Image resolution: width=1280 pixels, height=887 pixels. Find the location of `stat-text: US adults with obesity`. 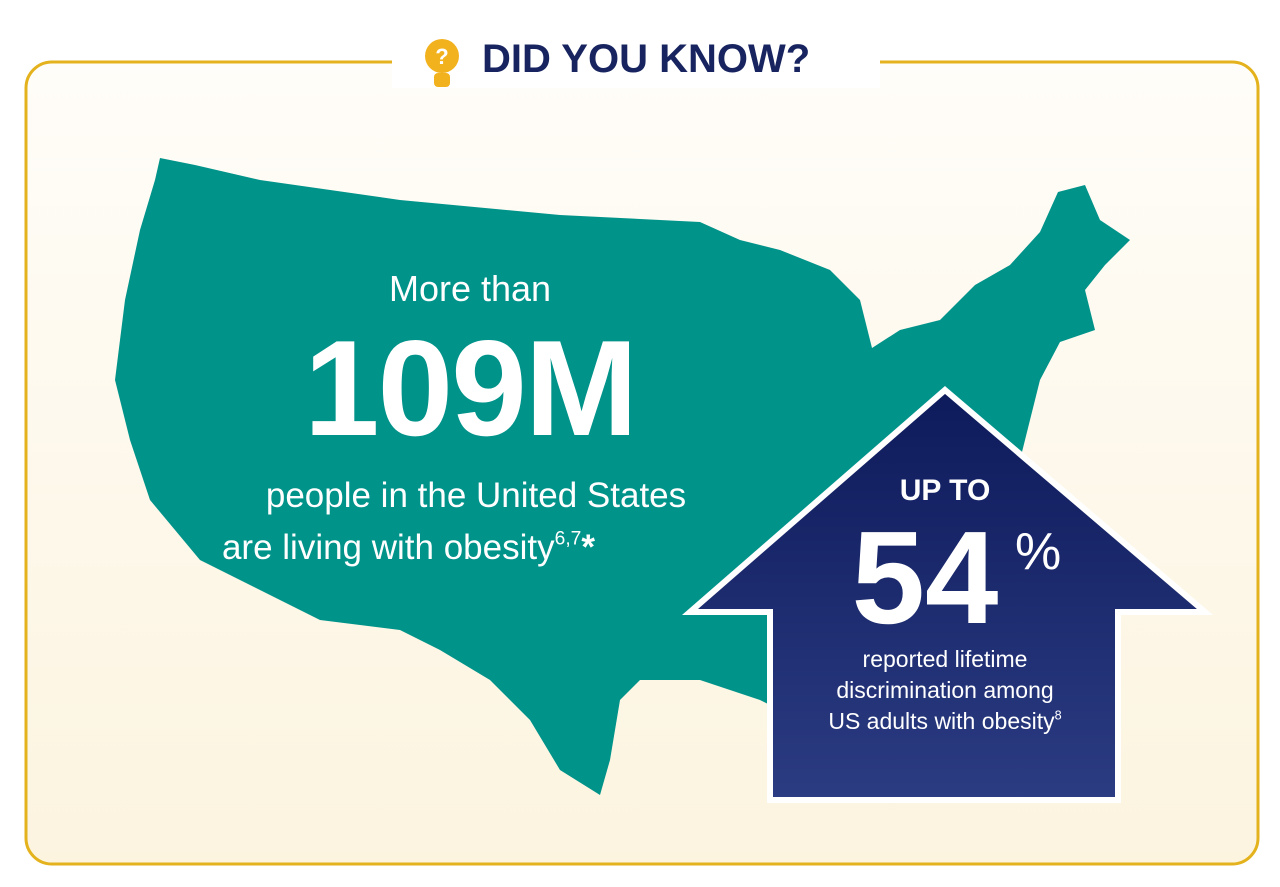

stat-text: US adults with obesity is located at coordinates (941, 721).